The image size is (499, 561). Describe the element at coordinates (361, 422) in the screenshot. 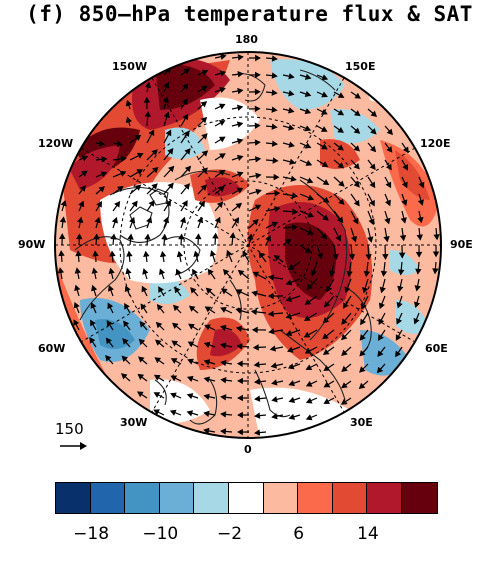

I see `lon-label-30e: 30E` at that location.